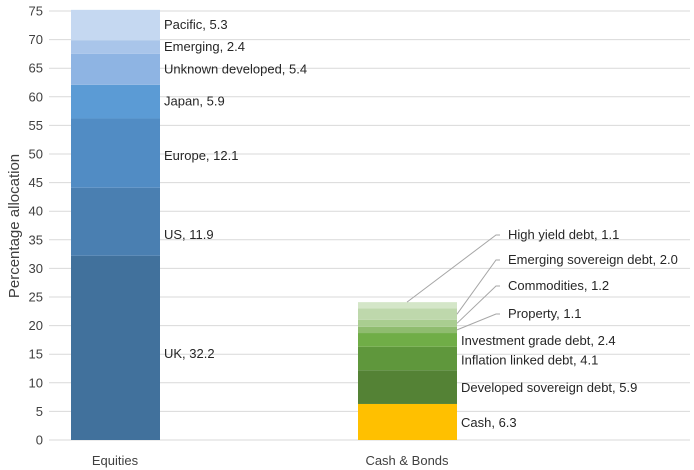 The width and height of the screenshot is (694, 470). Describe the element at coordinates (194, 101) in the screenshot. I see `segment-label: Japan, 5.9` at that location.